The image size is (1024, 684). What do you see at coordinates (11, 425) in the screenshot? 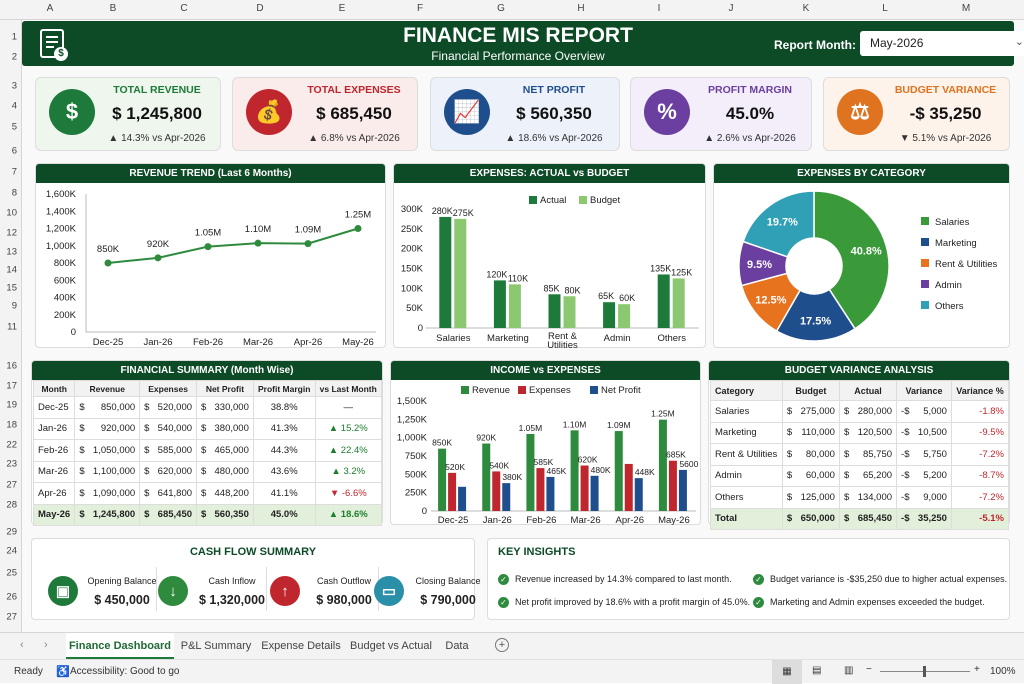
I see `row-header: 18` at bounding box center [11, 425].